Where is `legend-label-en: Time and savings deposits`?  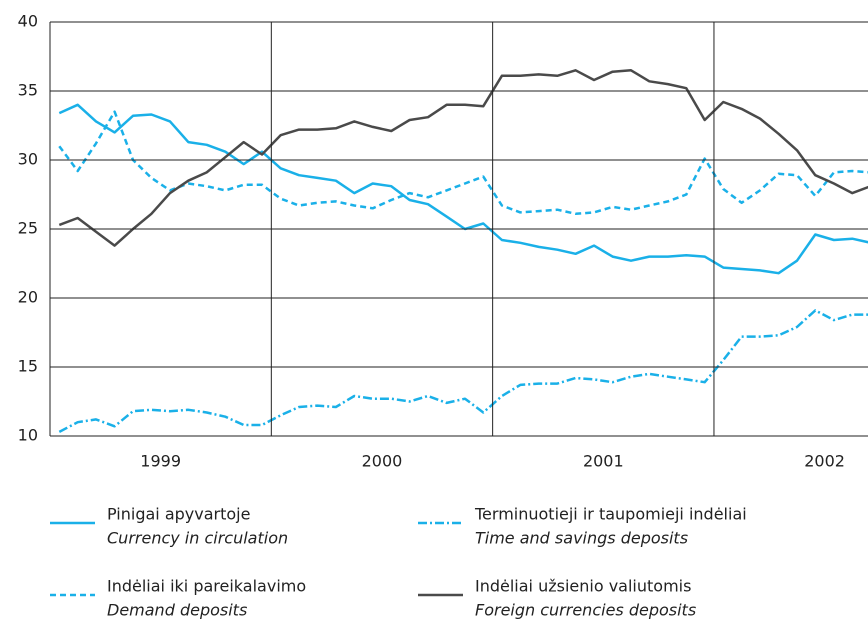
legend-label-en: Time and savings deposits is located at coordinates (581, 538).